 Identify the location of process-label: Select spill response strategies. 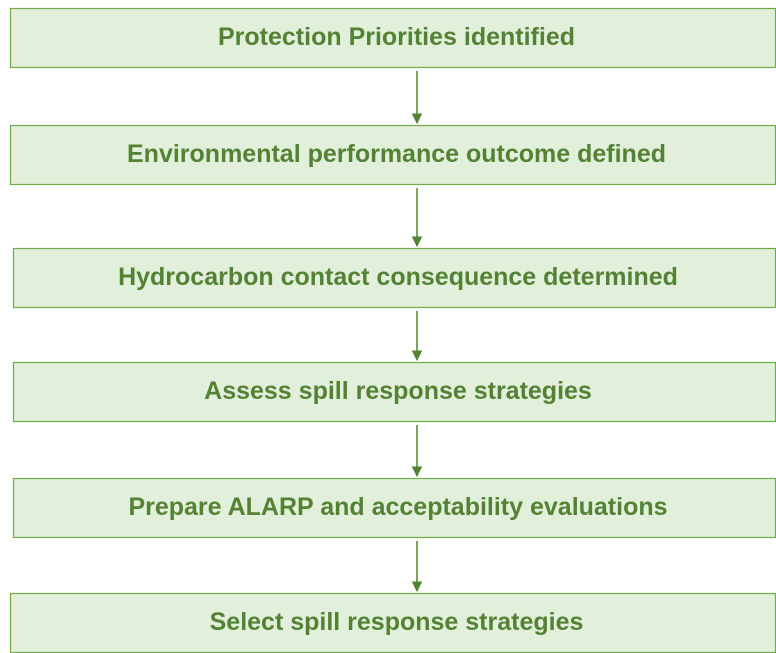
(397, 622).